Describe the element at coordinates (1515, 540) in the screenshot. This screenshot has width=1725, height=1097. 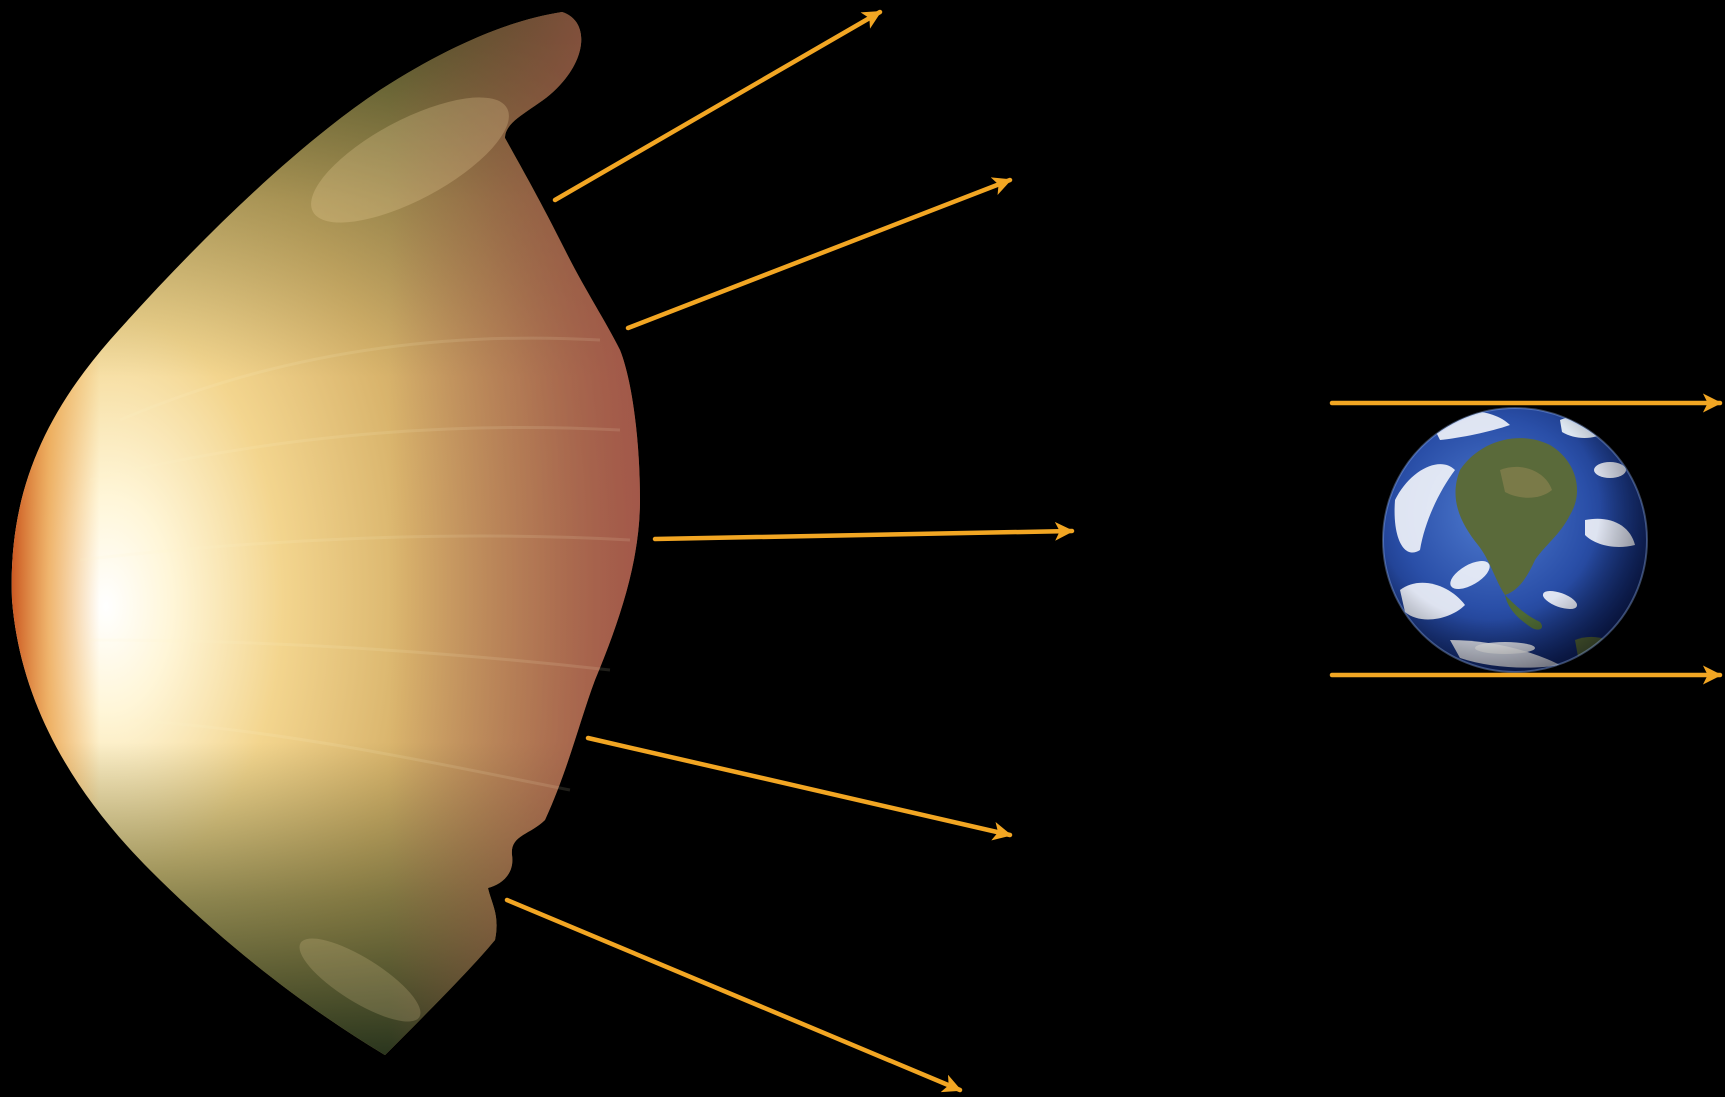
I see `earth-globe-icon` at that location.